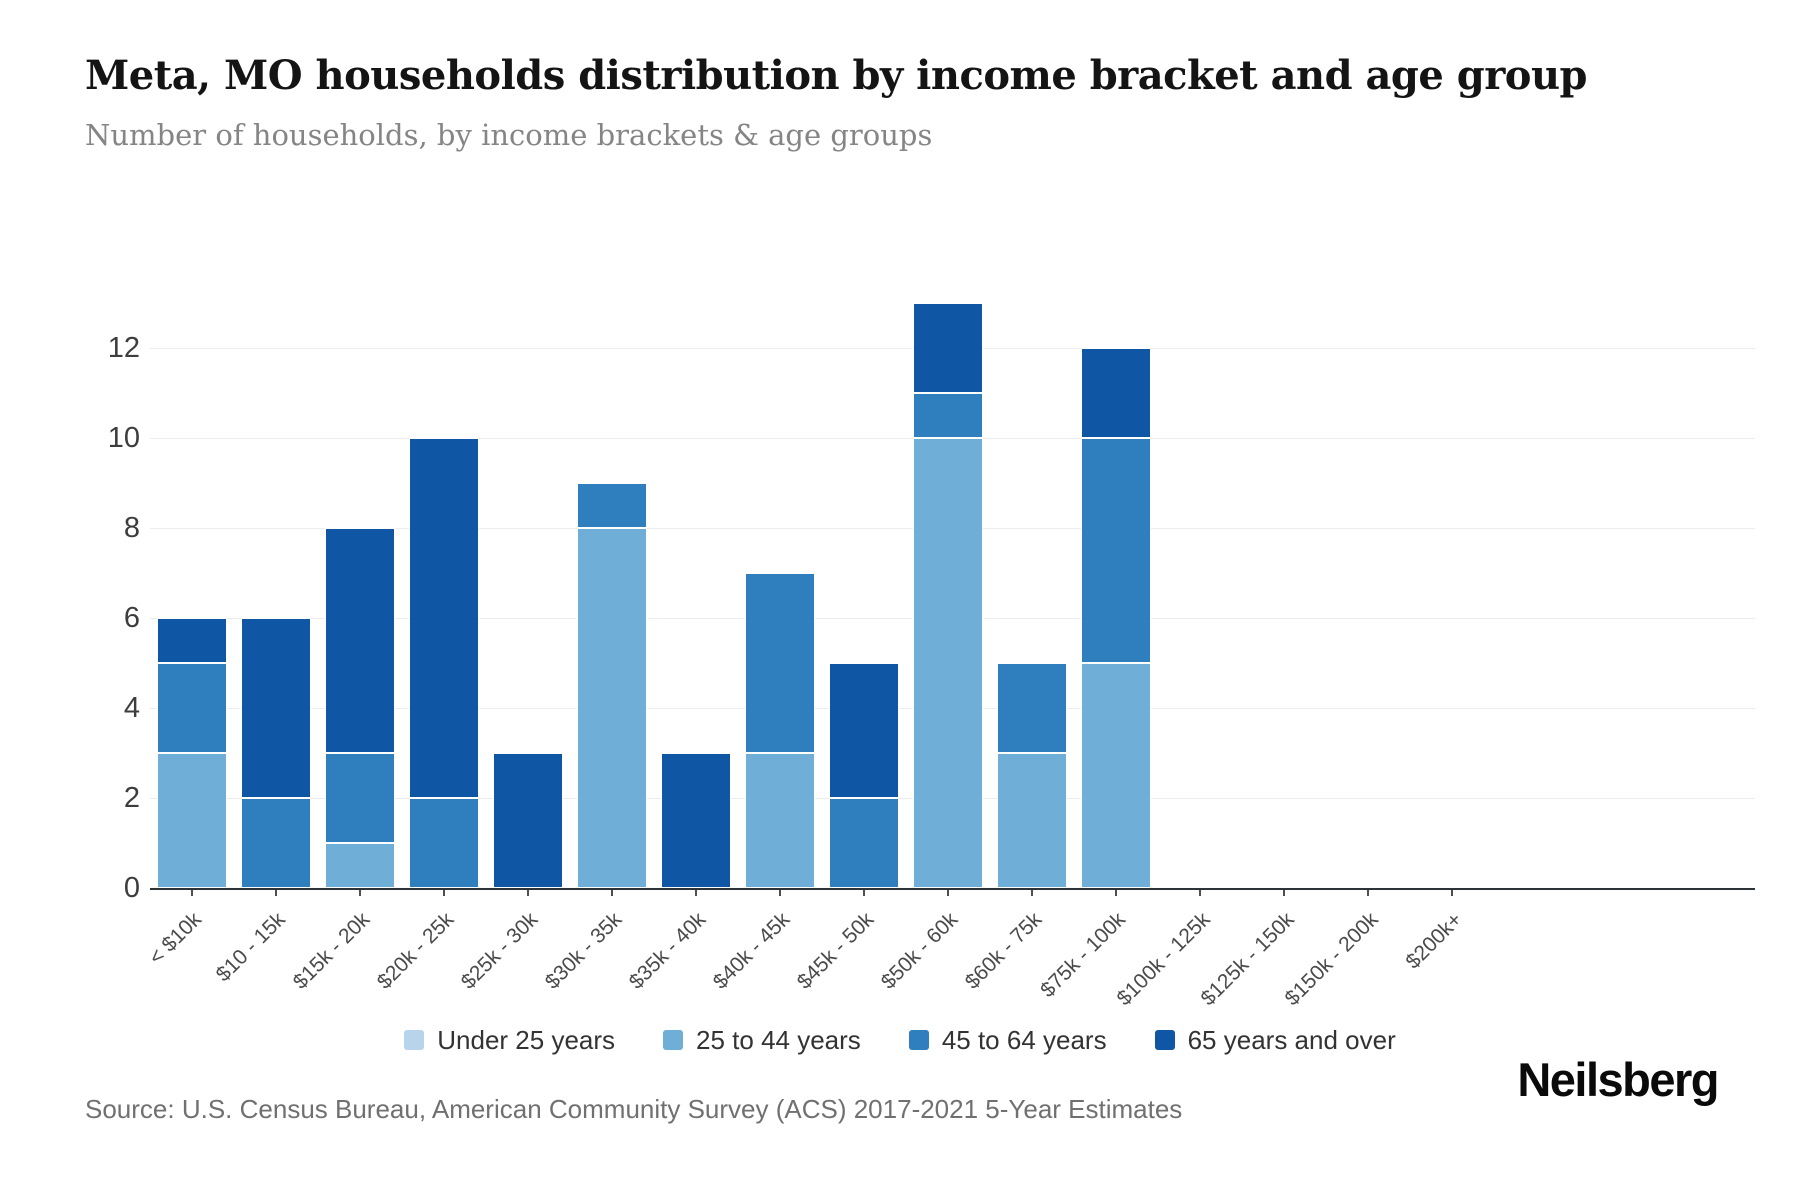 This screenshot has width=1800, height=1200. What do you see at coordinates (751, 951) in the screenshot?
I see `x-axis-label-text: $40k - 45k` at bounding box center [751, 951].